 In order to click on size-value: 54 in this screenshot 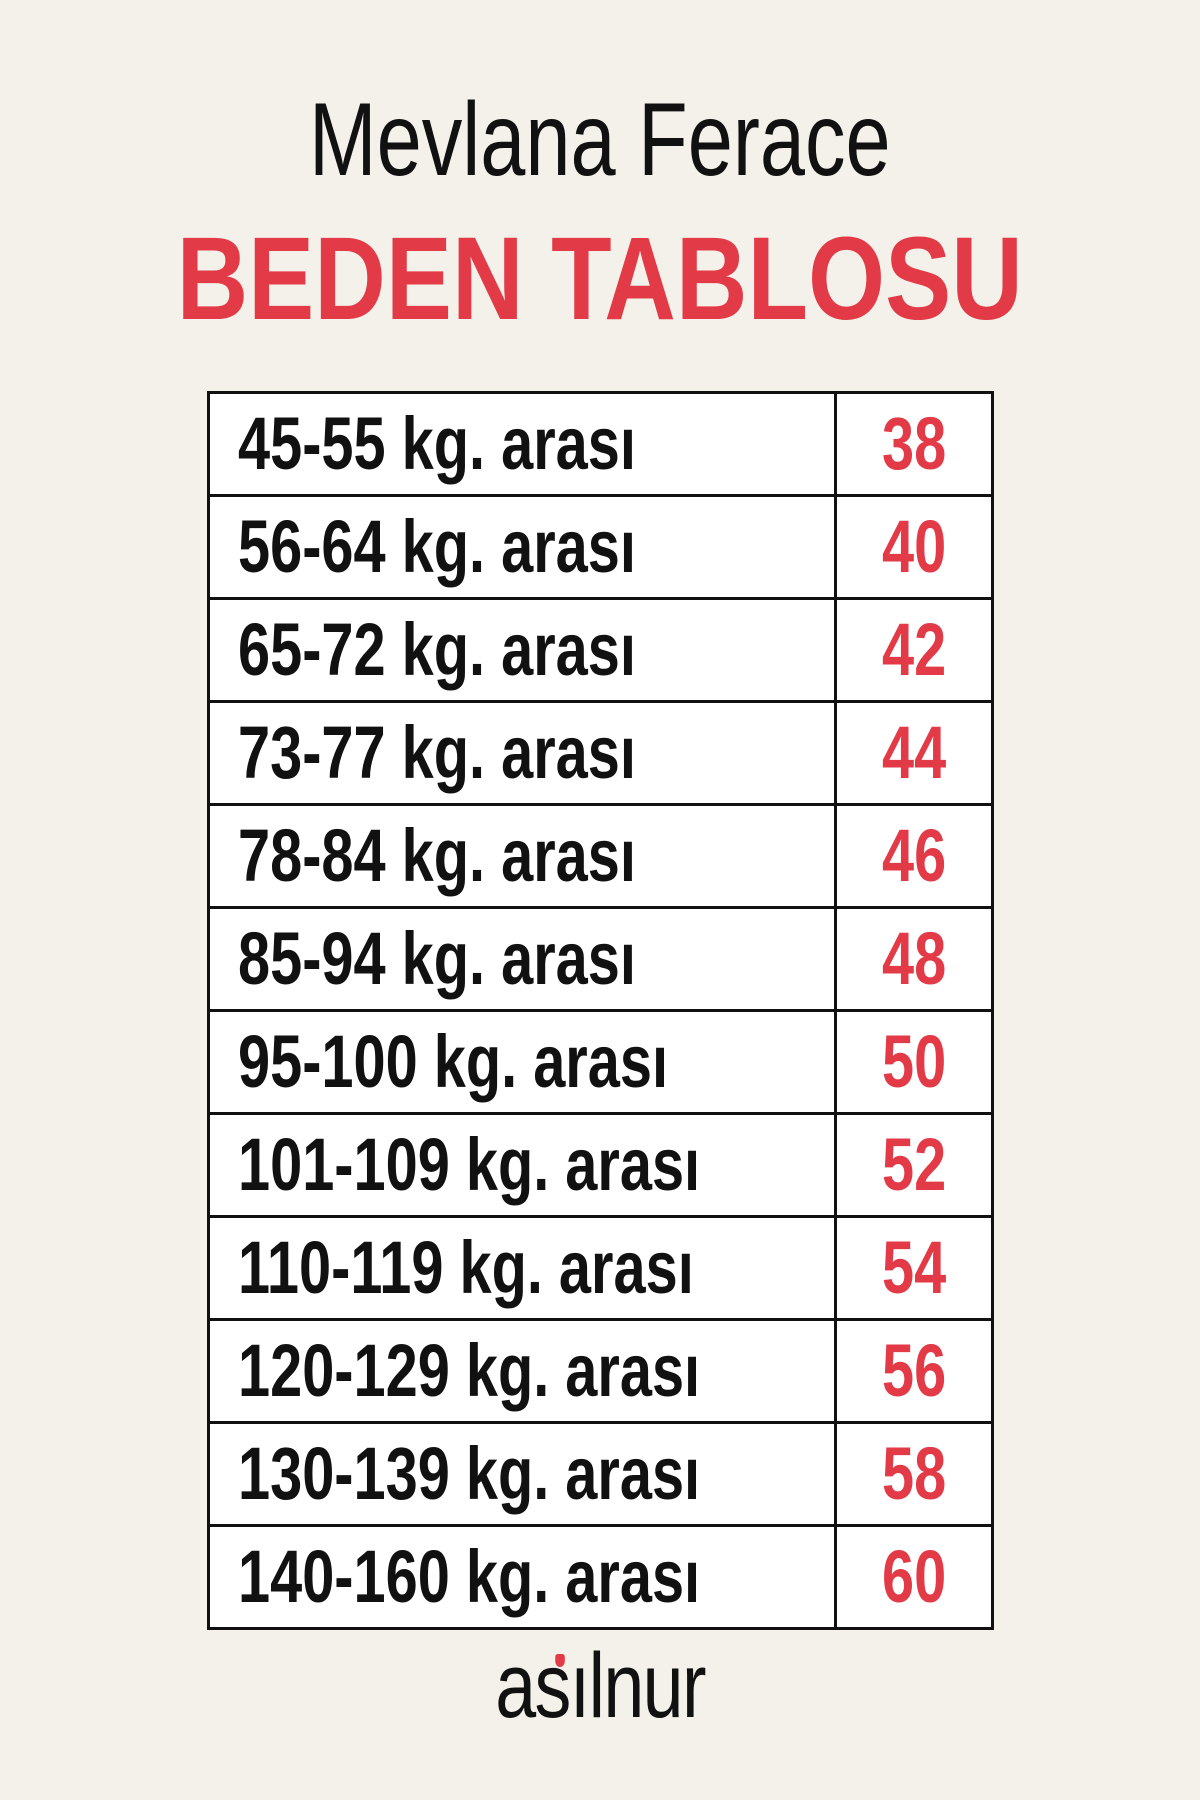, I will do `click(914, 1267)`.